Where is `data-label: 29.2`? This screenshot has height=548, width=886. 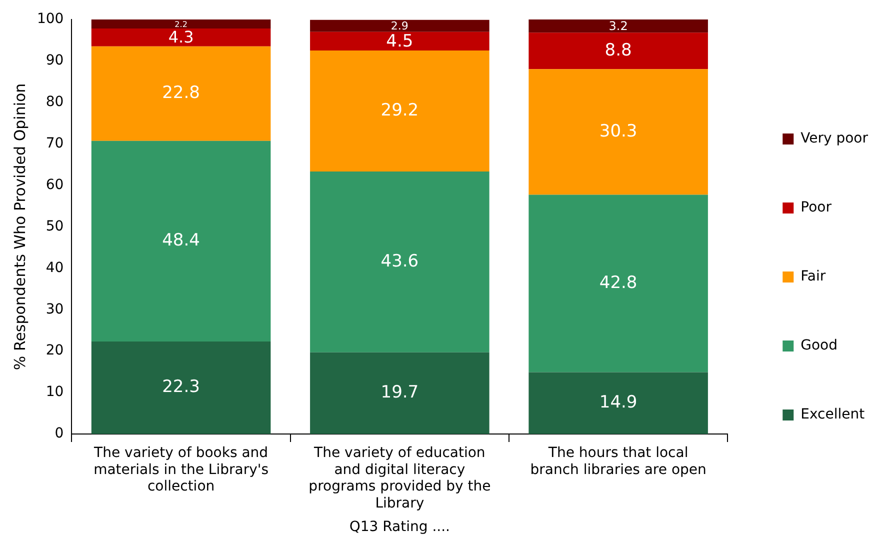
data-label: 29.2 is located at coordinates (399, 110).